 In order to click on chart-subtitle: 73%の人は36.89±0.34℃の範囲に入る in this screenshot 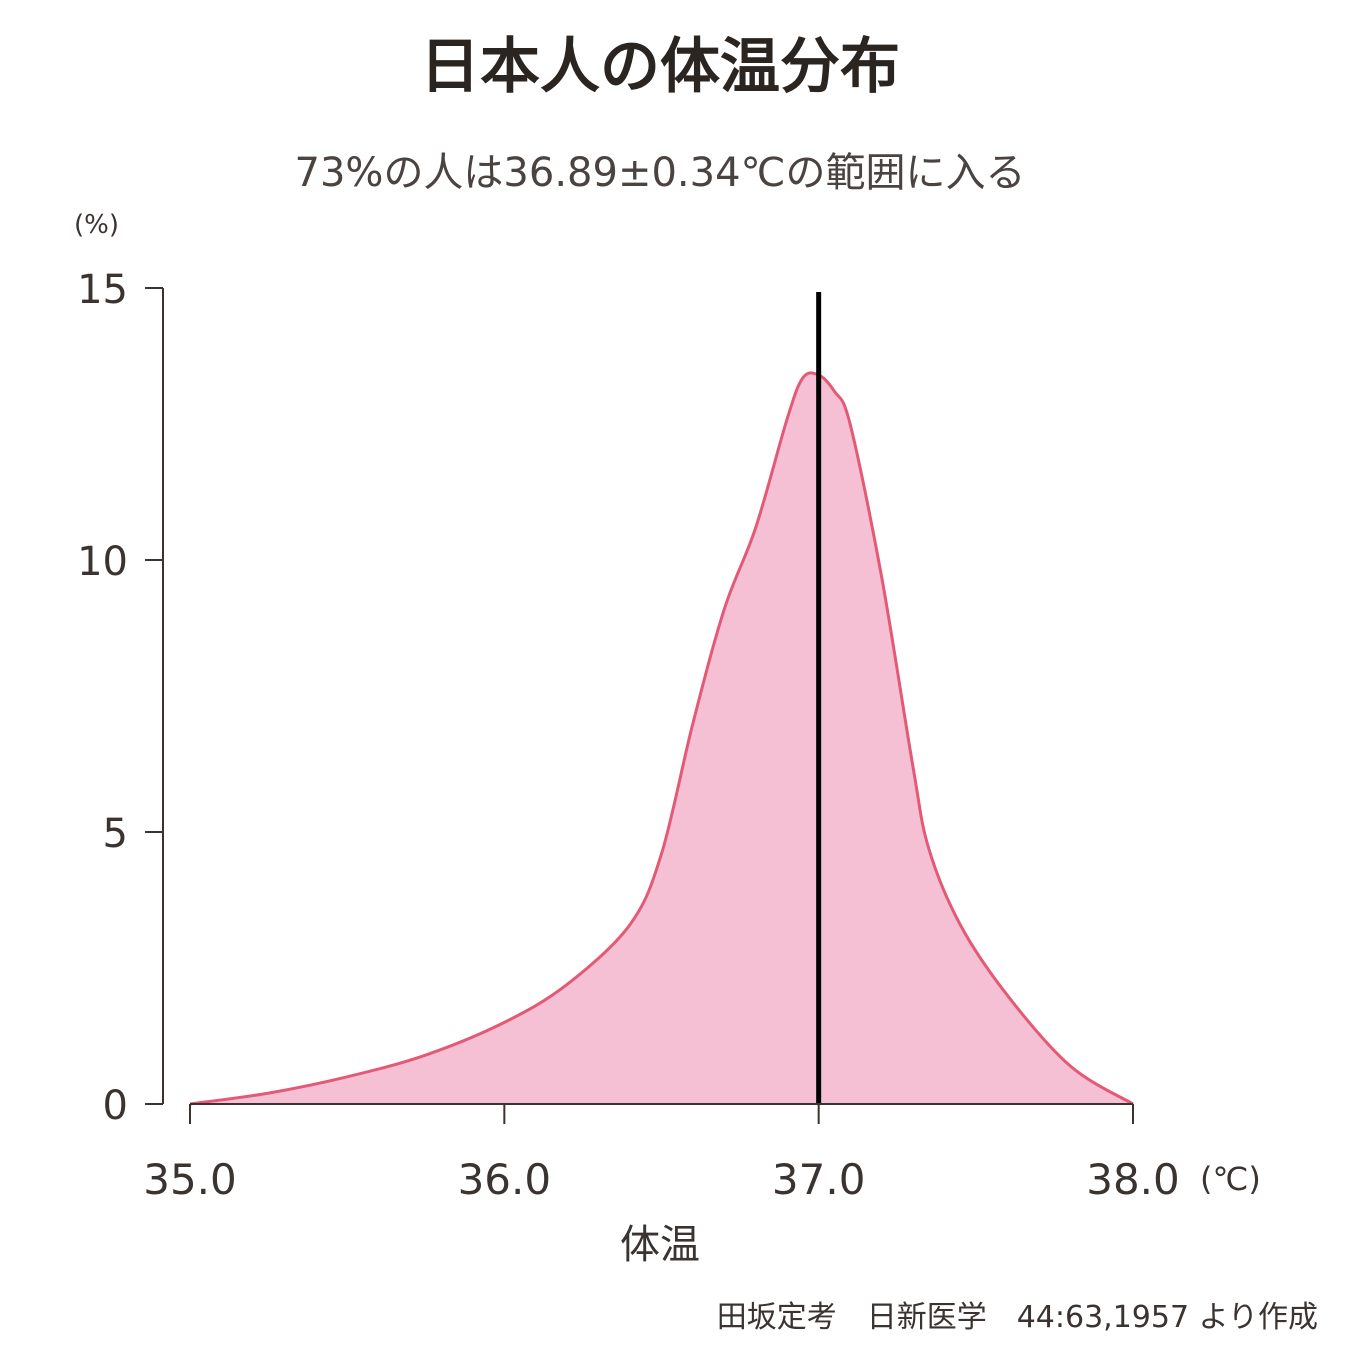, I will do `click(660, 173)`.